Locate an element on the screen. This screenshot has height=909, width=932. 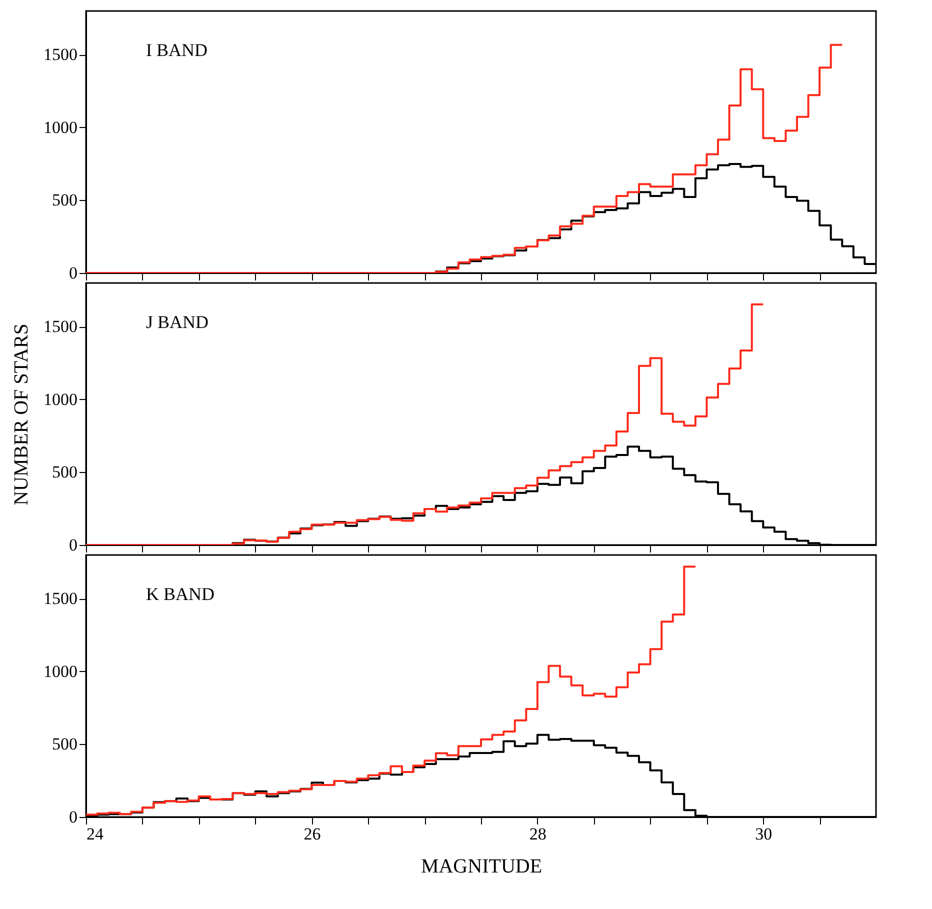
x-axis-title: MAGNITUDE is located at coordinates (481, 867).